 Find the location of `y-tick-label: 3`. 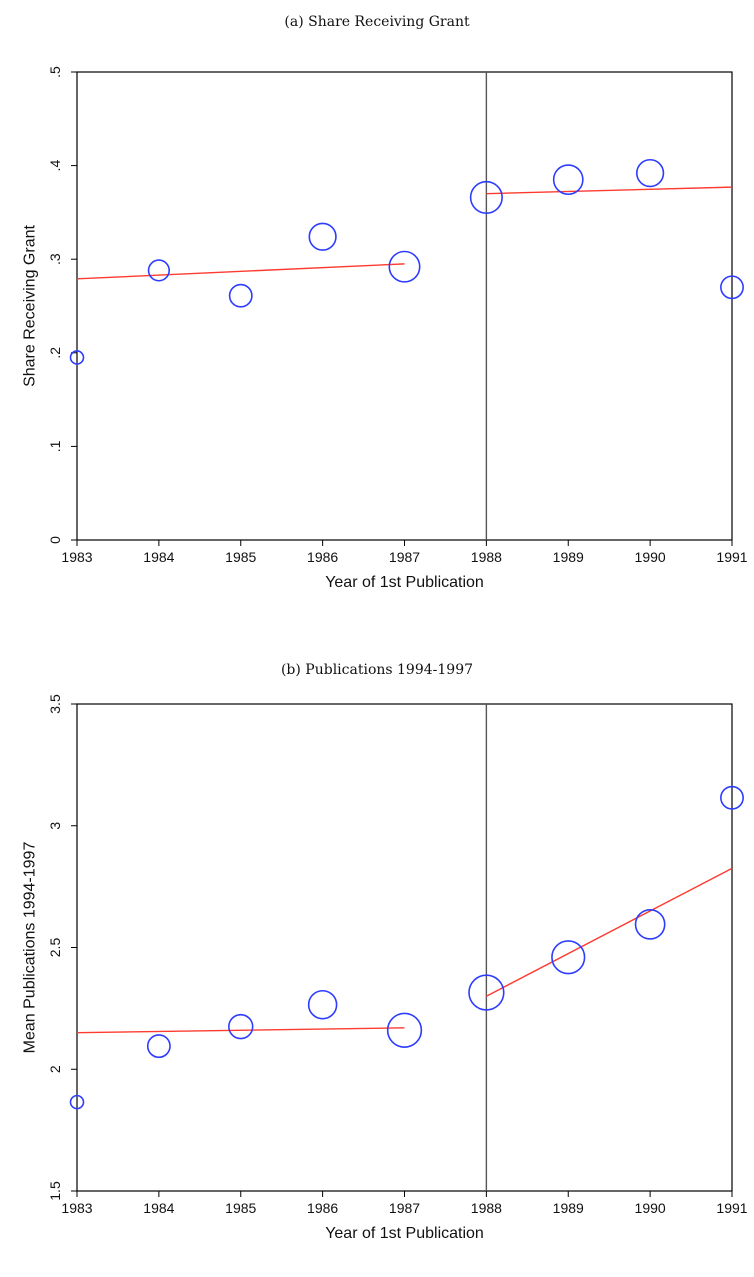

y-tick-label: 3 is located at coordinates (55, 826).